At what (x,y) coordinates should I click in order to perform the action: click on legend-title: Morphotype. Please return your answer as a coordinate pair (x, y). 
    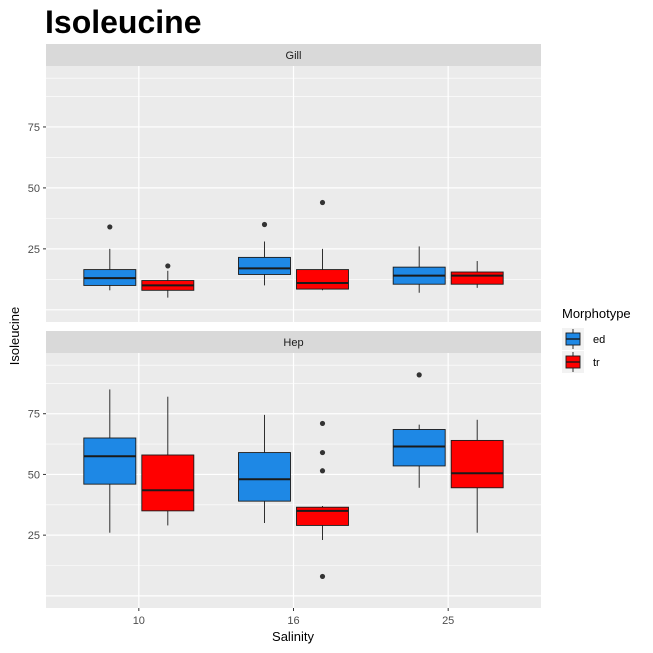
    Looking at the image, I should click on (596, 313).